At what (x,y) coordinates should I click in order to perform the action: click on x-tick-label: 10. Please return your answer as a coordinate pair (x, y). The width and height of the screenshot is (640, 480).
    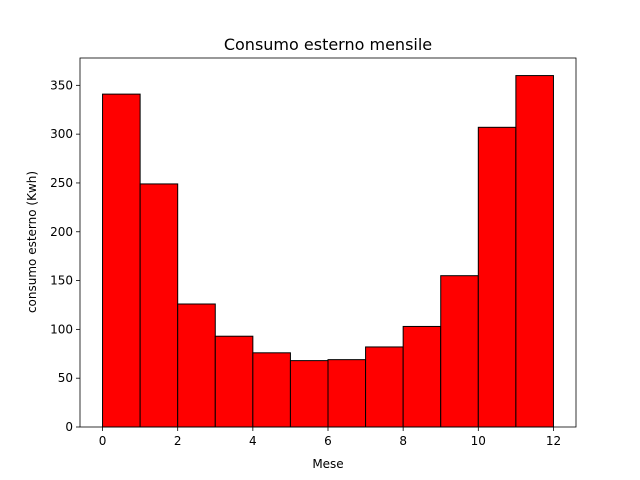
    Looking at the image, I should click on (478, 441).